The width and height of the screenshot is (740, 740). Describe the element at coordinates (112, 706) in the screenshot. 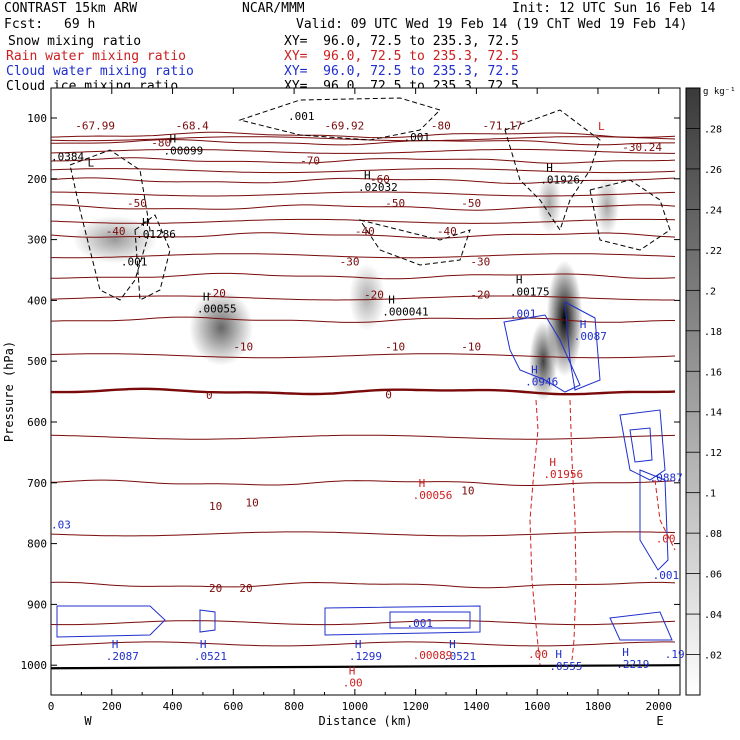

I see `x-tick-label: 200` at that location.